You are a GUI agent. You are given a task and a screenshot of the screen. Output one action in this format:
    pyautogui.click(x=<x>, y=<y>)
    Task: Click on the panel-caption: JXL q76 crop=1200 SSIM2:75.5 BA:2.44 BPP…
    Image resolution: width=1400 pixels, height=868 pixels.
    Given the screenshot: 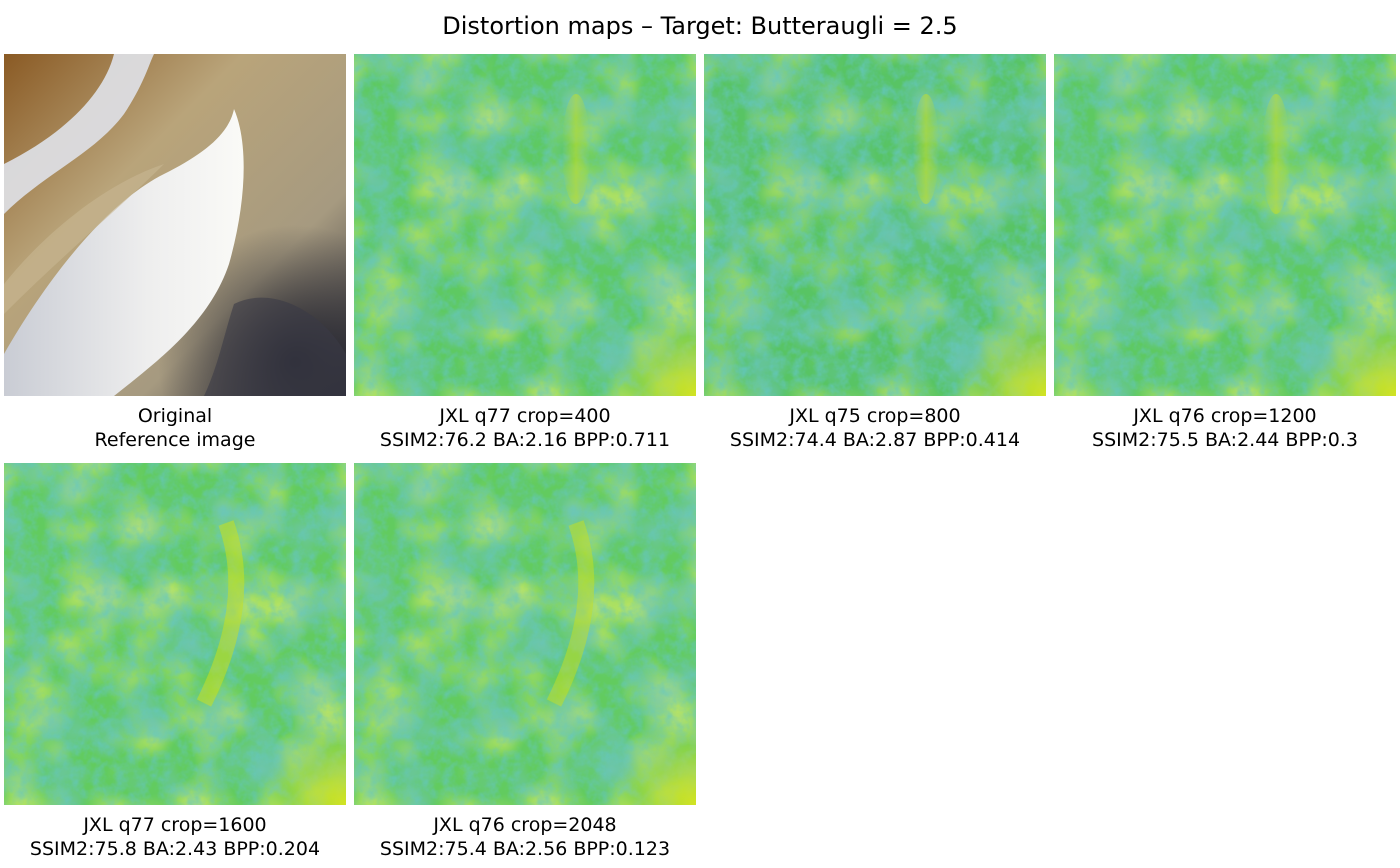 What is the action you would take?
    pyautogui.click(x=1217, y=428)
    